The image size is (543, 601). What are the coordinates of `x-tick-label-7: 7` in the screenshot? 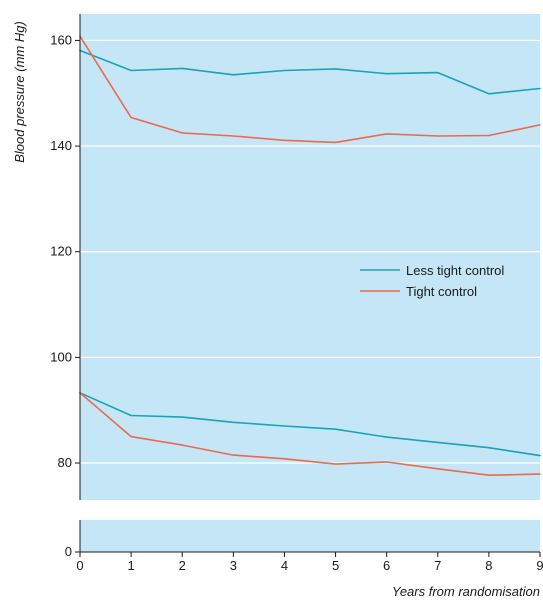 It's located at (437, 565).